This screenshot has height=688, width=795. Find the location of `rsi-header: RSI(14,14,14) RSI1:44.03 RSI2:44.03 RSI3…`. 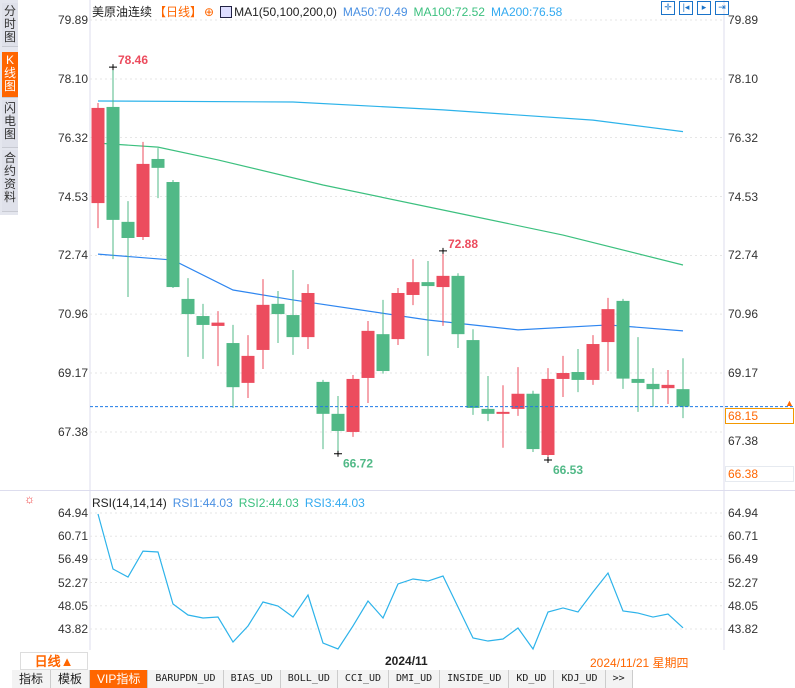

rsi-header: RSI(14,14,14) RSI1:44.03 RSI2:44.03 RSI3… is located at coordinates (231, 503).